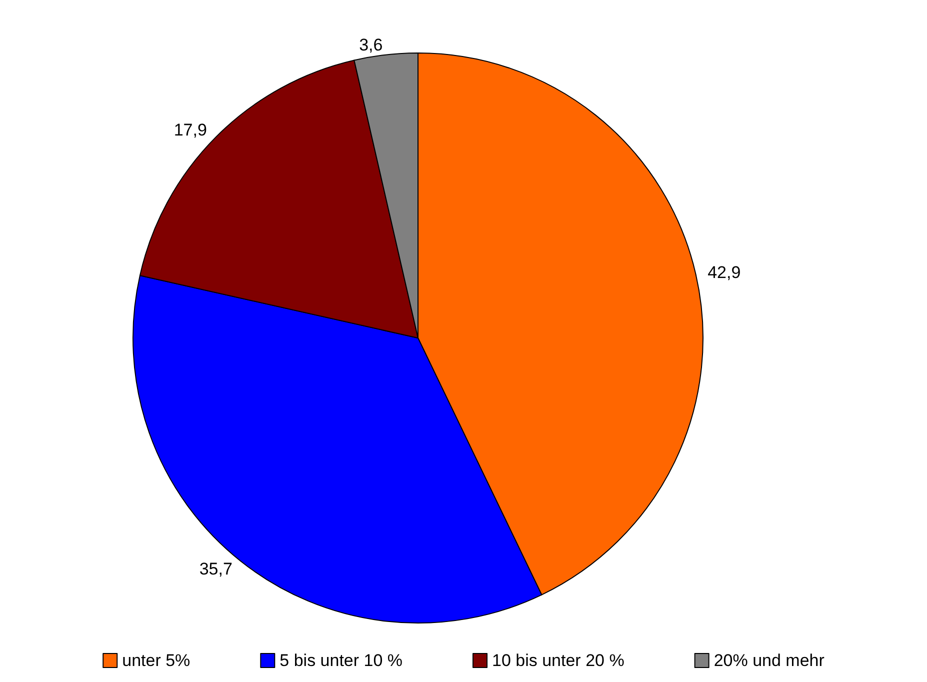 The image size is (927, 682). I want to click on legend-label: 20% und mehr, so click(769, 660).